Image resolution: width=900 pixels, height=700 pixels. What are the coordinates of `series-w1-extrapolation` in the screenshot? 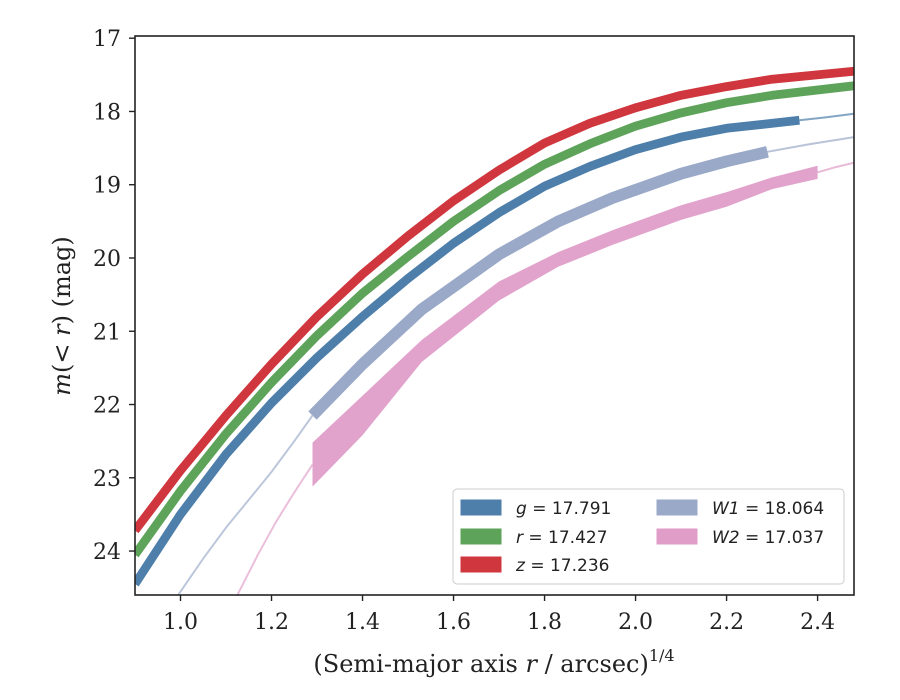 It's located at (245, 504).